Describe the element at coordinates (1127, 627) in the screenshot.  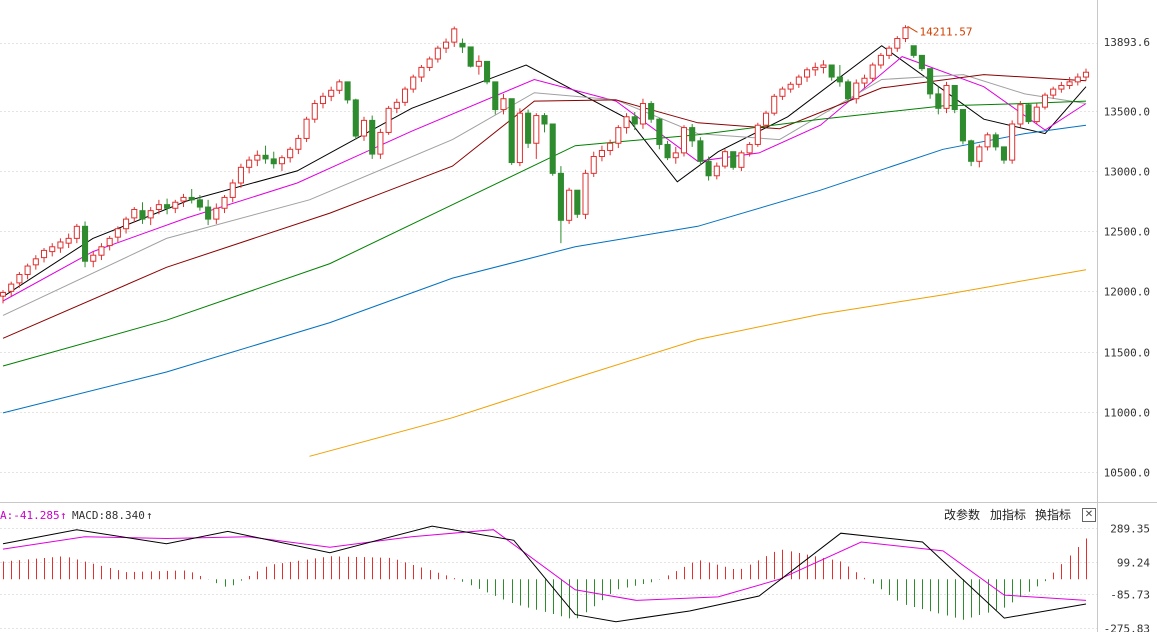
I see `macd-y-tick-label: -275.83` at that location.